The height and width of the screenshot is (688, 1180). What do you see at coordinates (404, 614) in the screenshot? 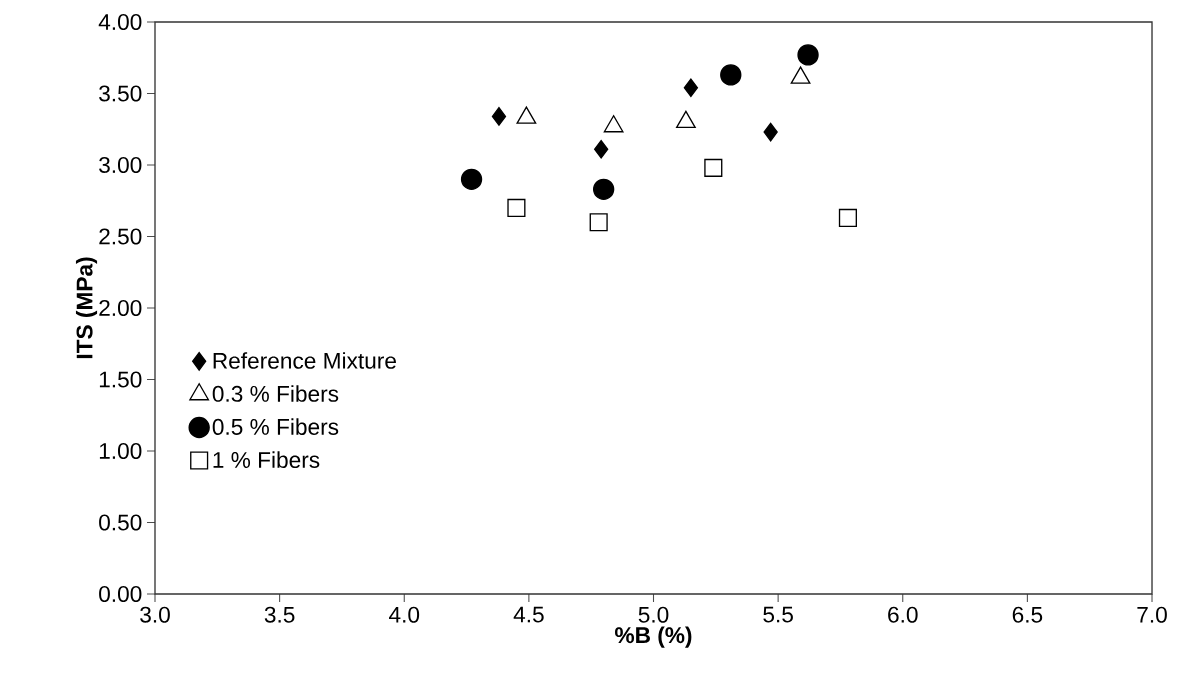
I see `x-tick-label: 4.0` at bounding box center [404, 614].